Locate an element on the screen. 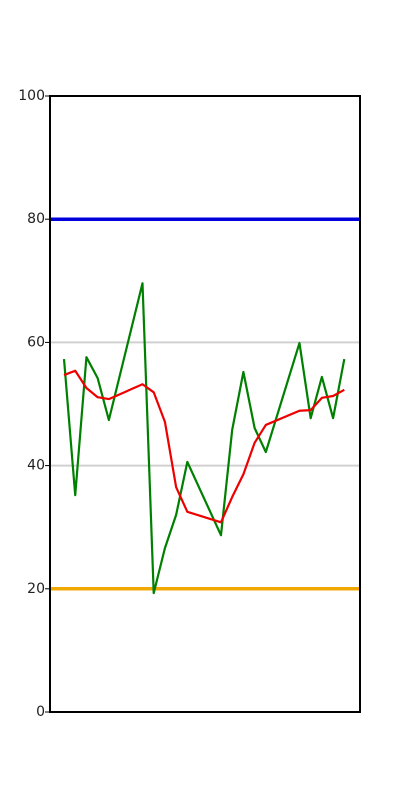  y-tick-label: 60 is located at coordinates (36, 342).